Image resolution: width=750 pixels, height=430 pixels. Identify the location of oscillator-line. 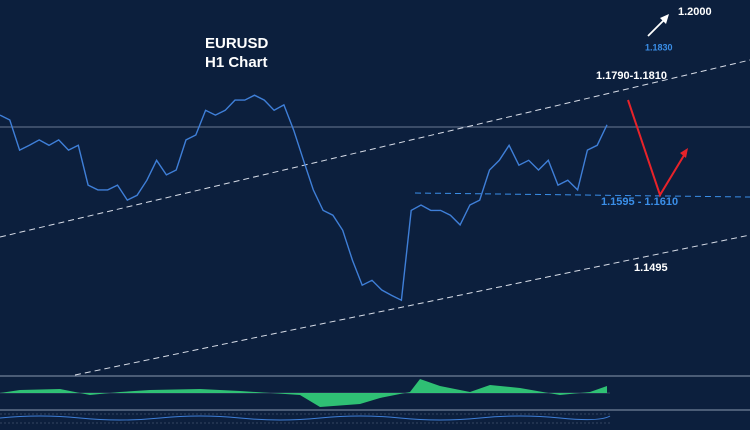
(305, 418).